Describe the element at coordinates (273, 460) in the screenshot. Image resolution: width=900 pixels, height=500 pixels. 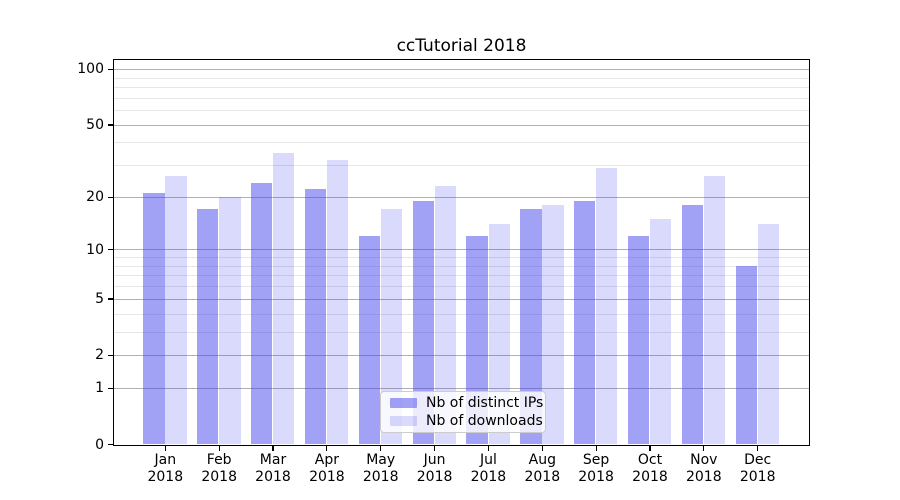
I see `x-tick-month: Mar` at that location.